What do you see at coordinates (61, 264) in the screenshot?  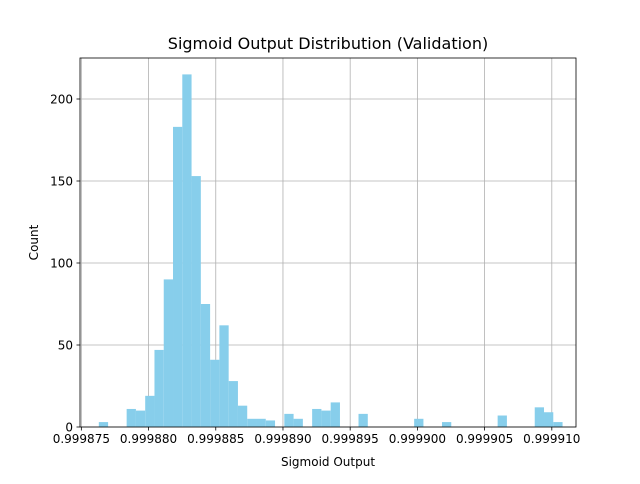 I see `y-tick-label: 100` at bounding box center [61, 264].